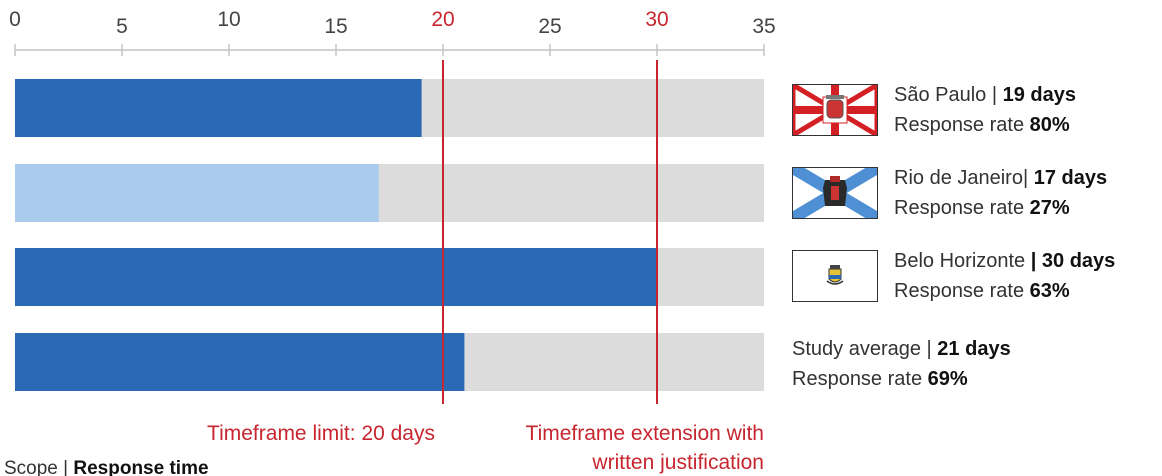 The image size is (1162, 476). What do you see at coordinates (1049, 291) in the screenshot?
I see `rate-value: 63%` at bounding box center [1049, 291].